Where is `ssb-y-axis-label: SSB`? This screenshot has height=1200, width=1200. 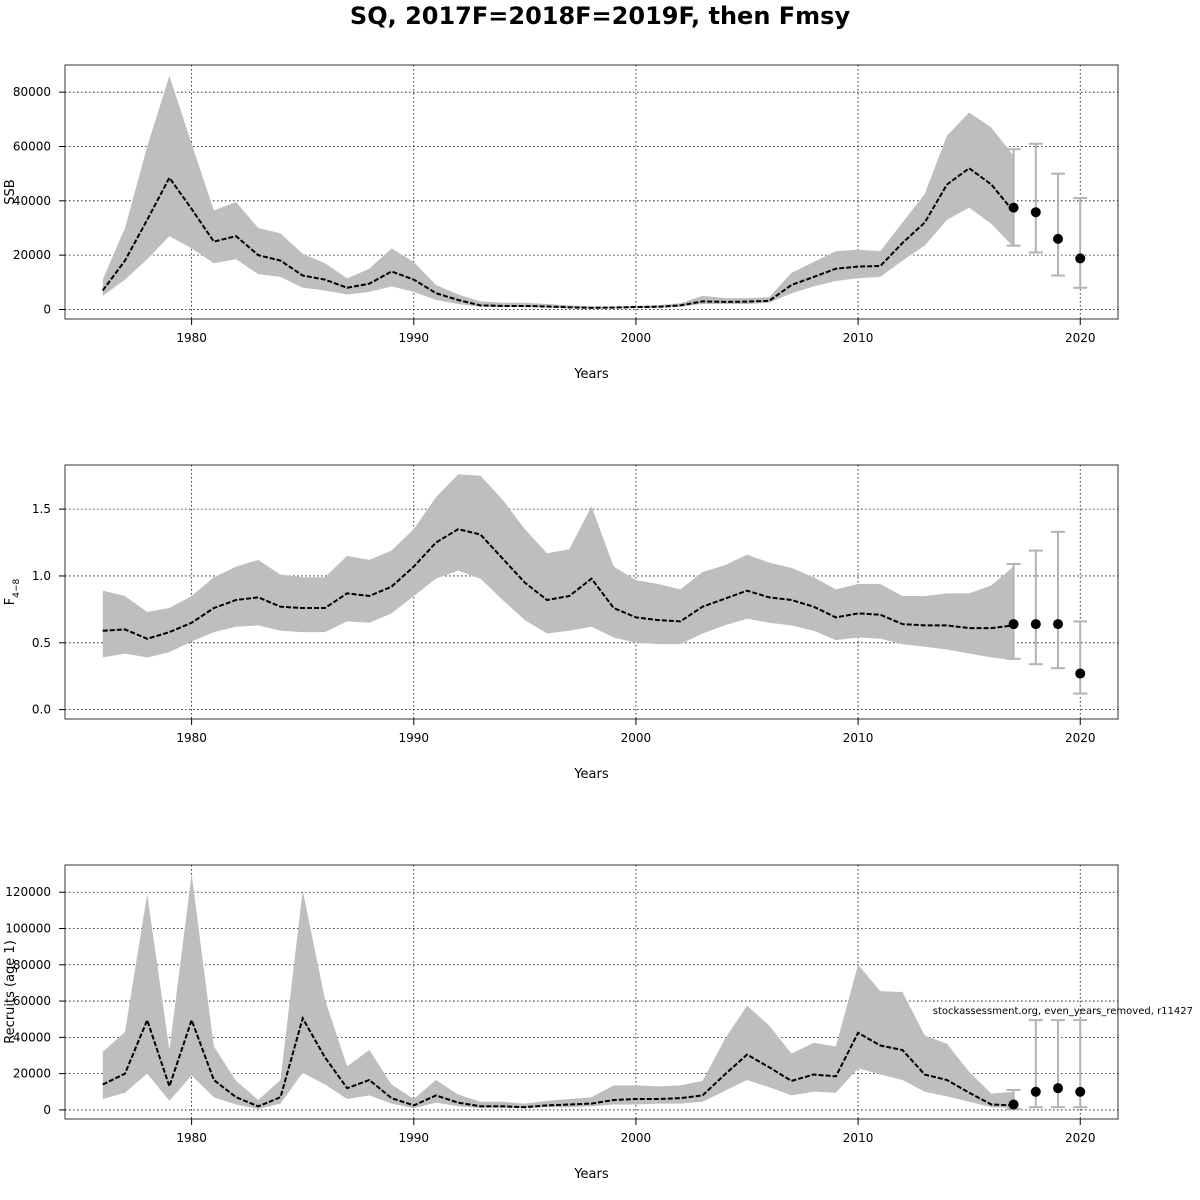 ssb-y-axis-label: SSB is located at coordinates (10, 191).